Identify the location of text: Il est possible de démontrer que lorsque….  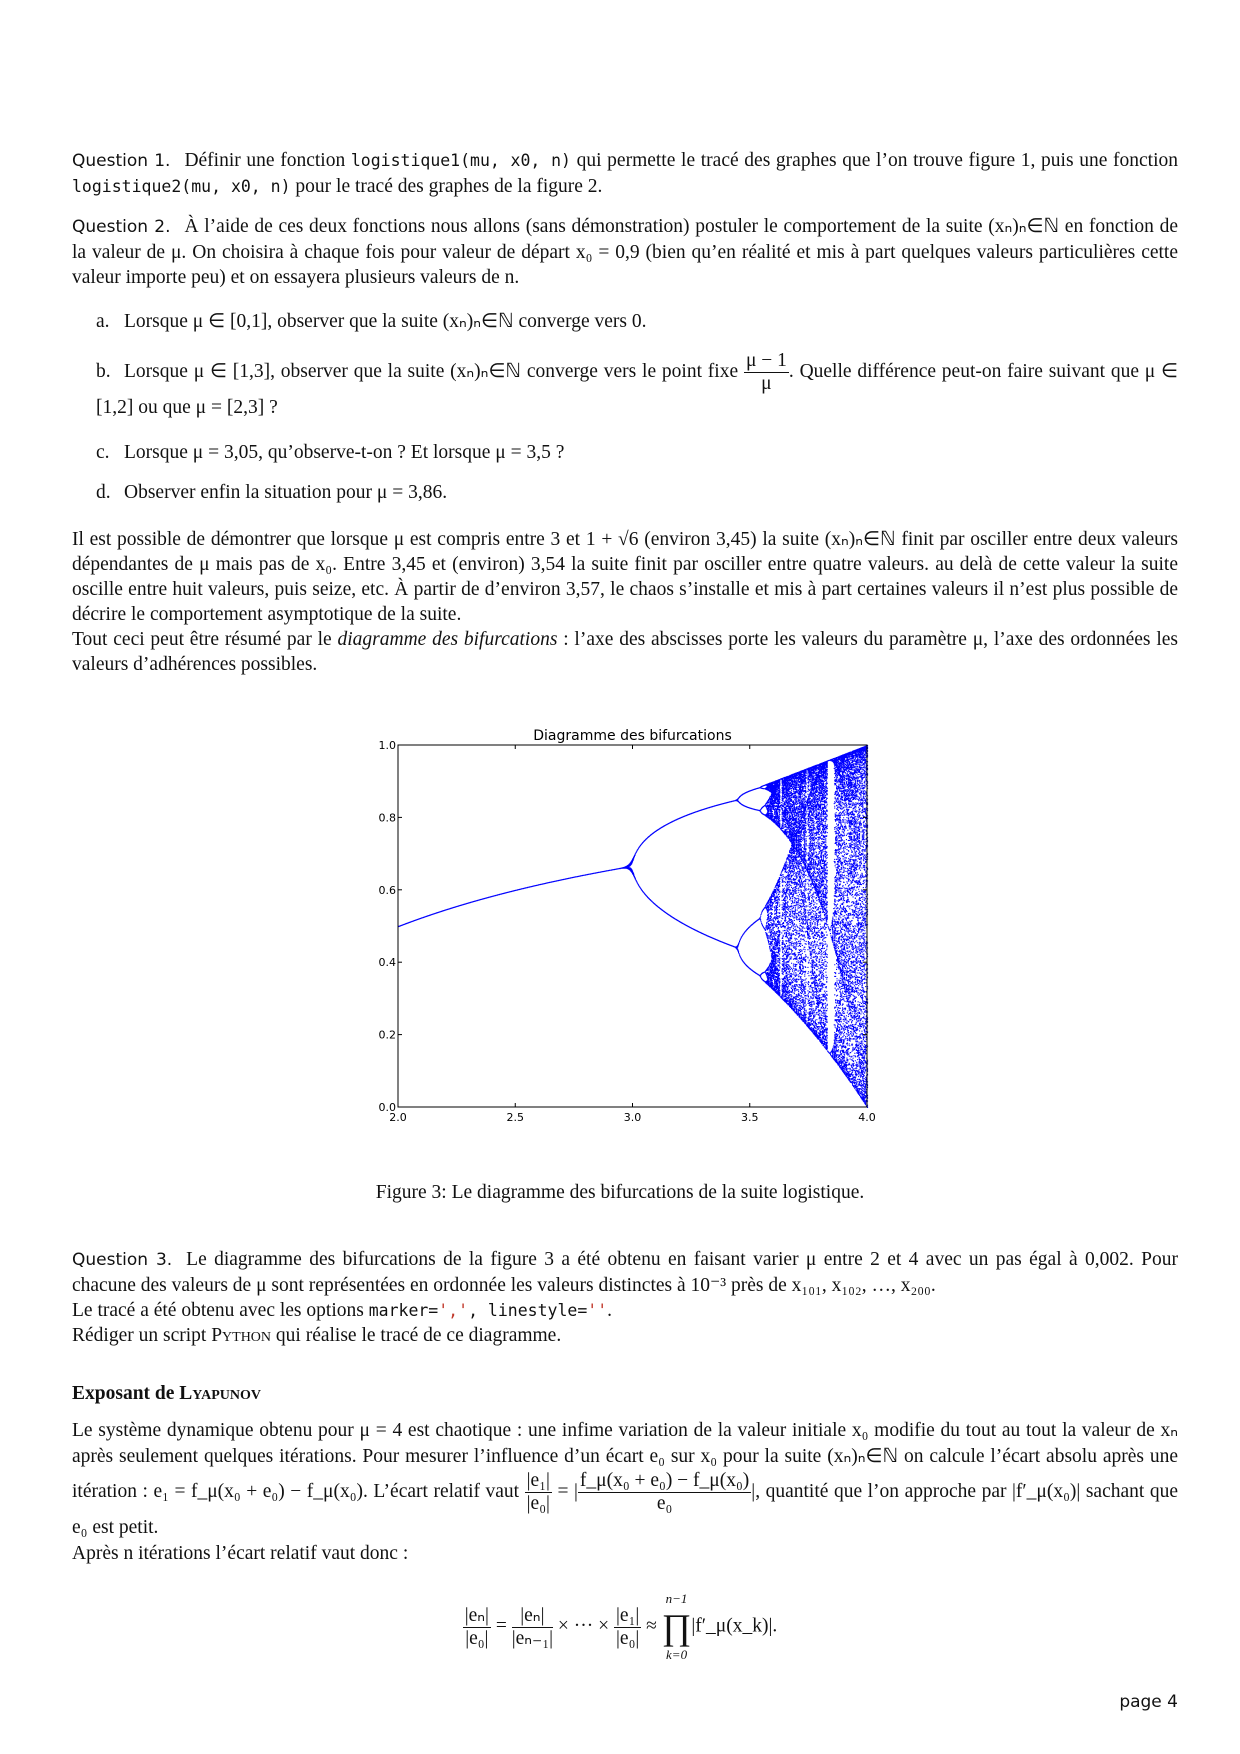
(625, 577).